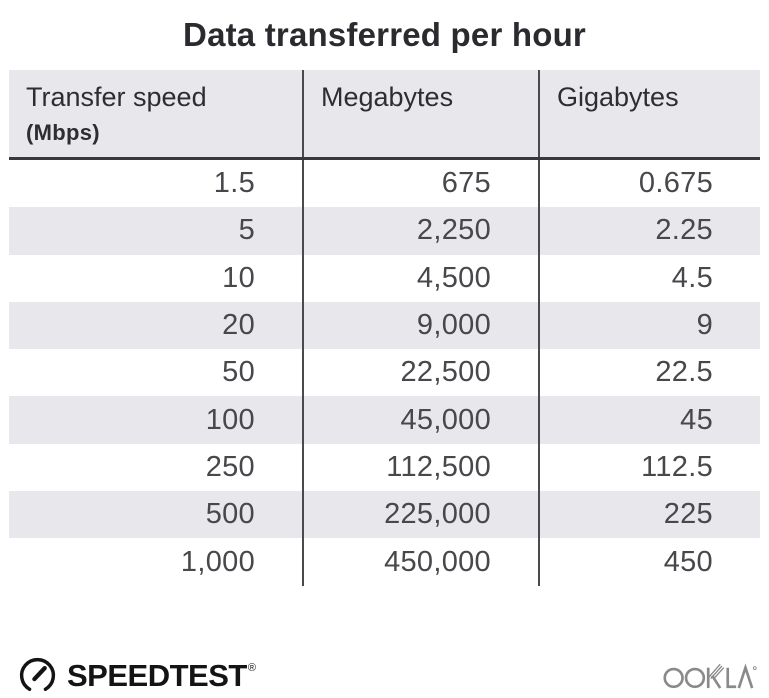  I want to click on column-header-unit: (Mbps), so click(63, 132).